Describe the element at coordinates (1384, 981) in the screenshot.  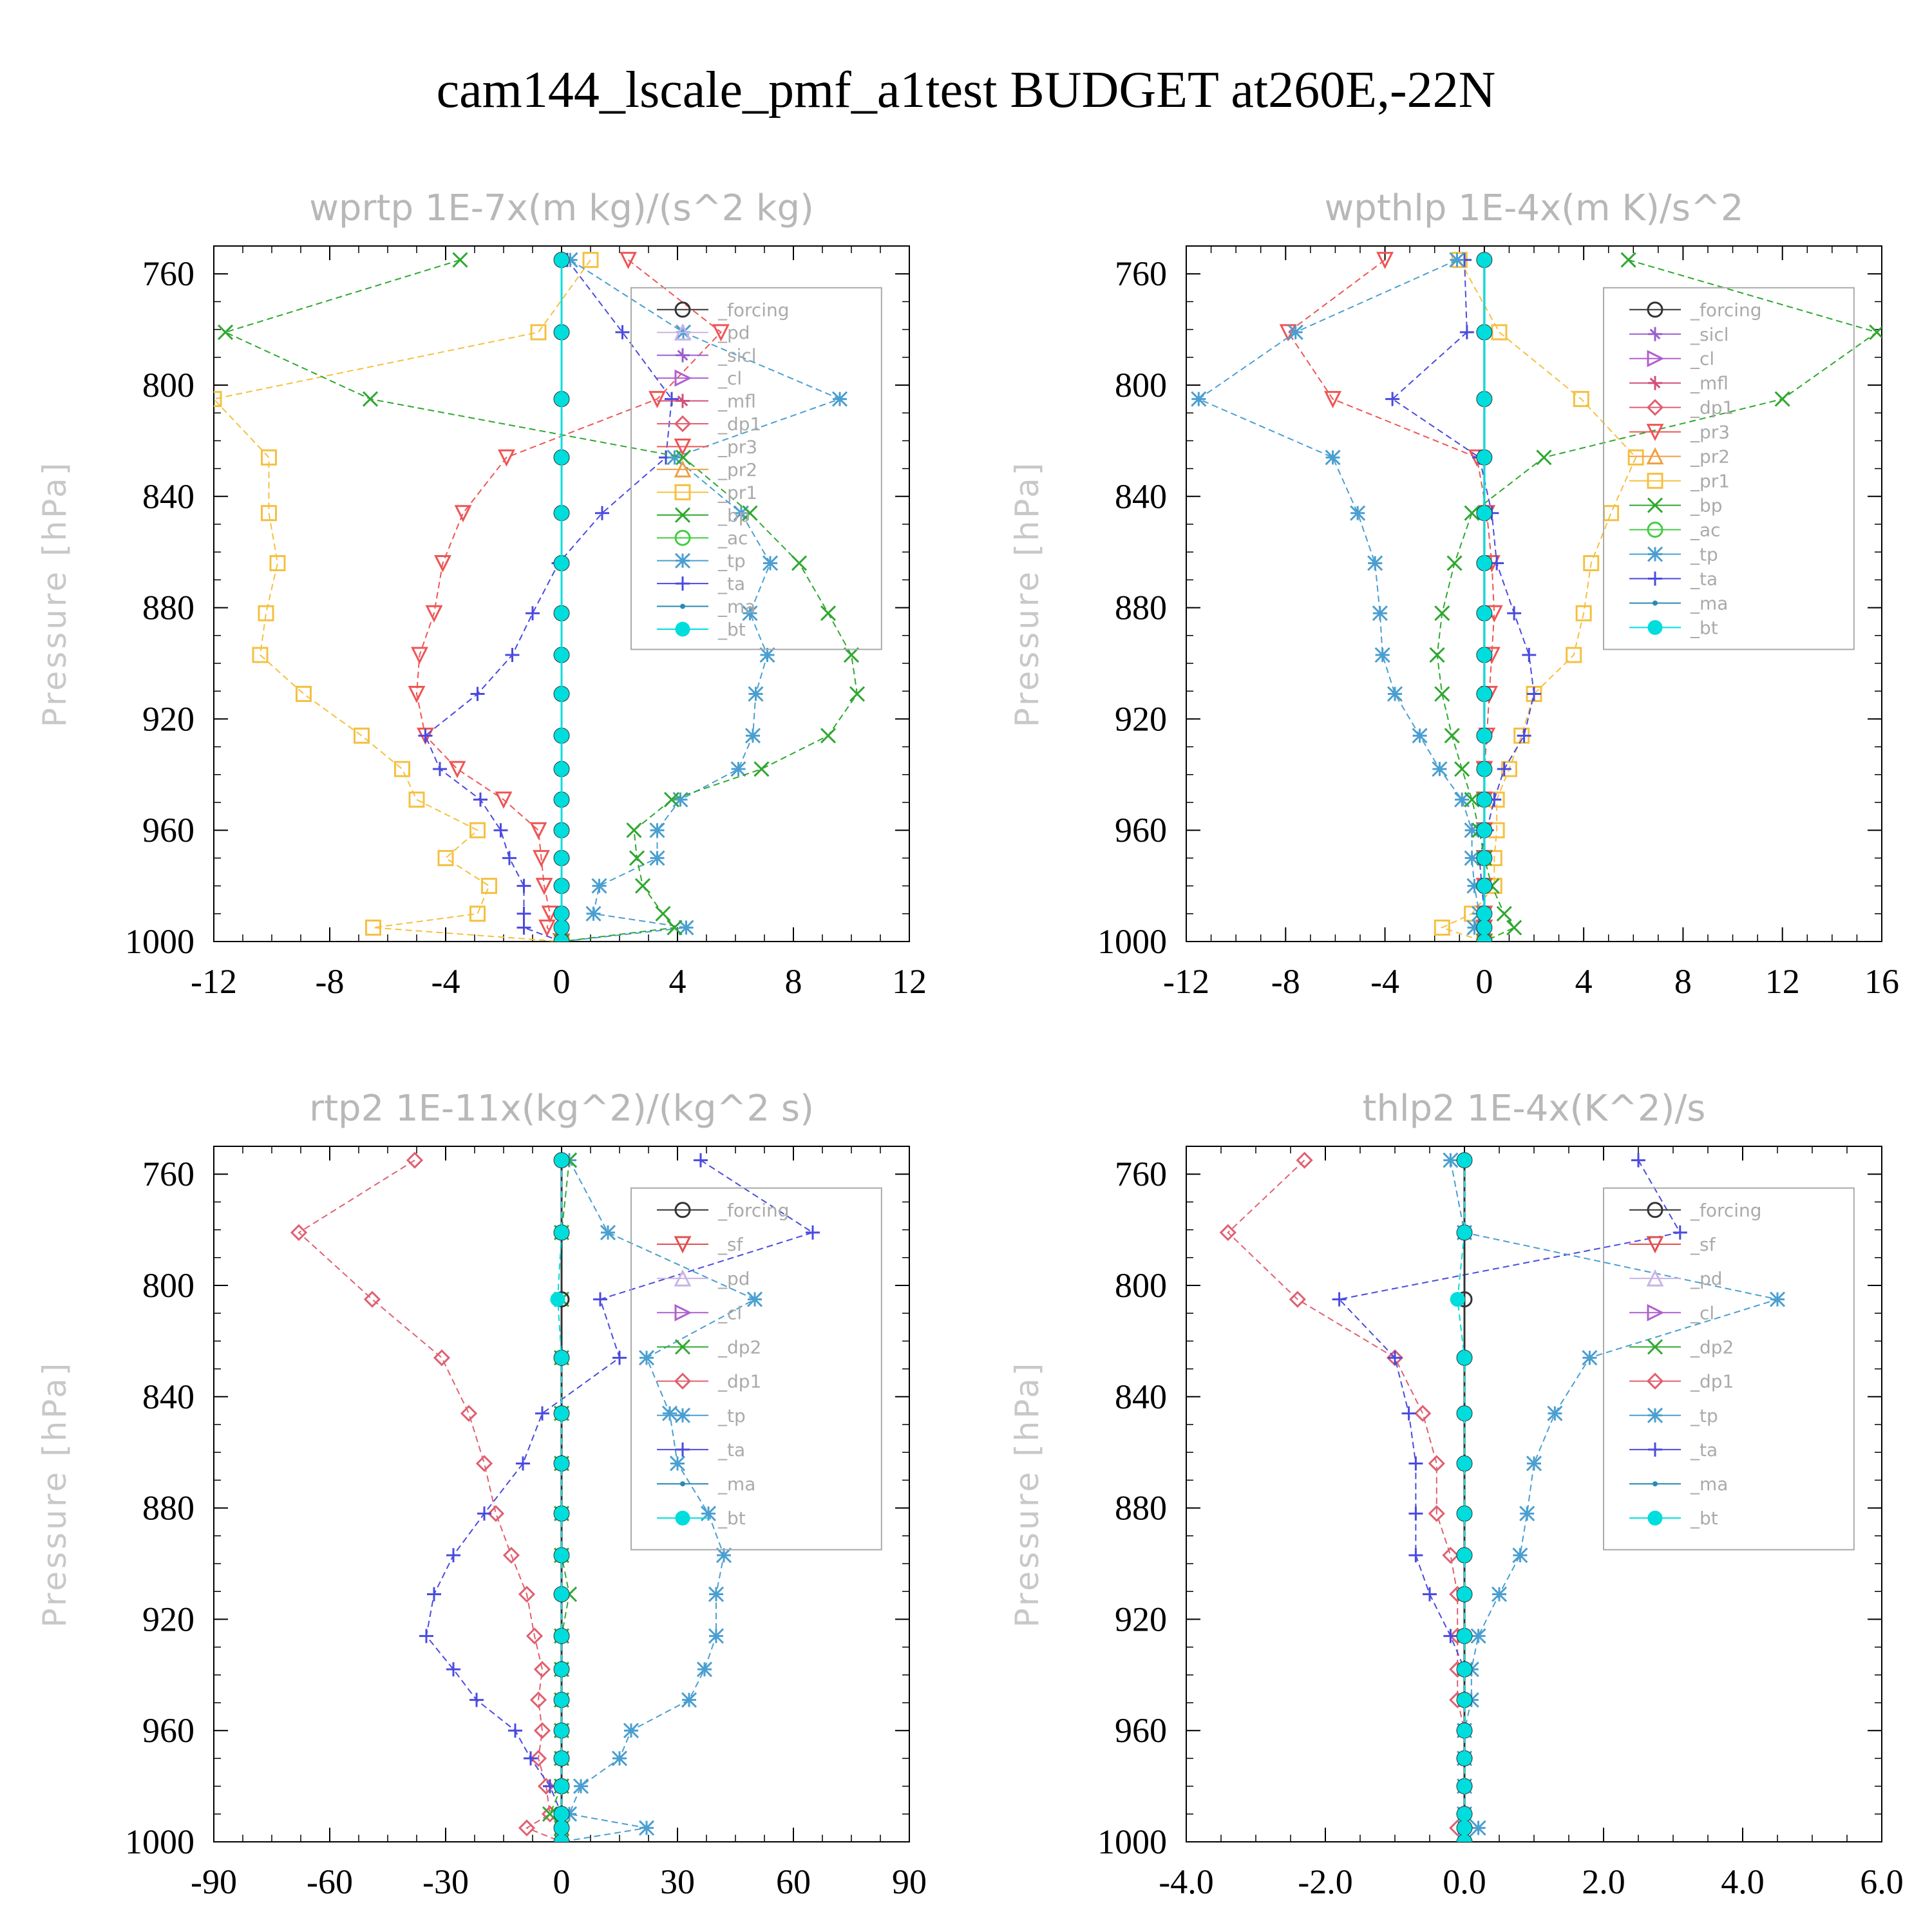
I see `x-tick-label: -4` at that location.